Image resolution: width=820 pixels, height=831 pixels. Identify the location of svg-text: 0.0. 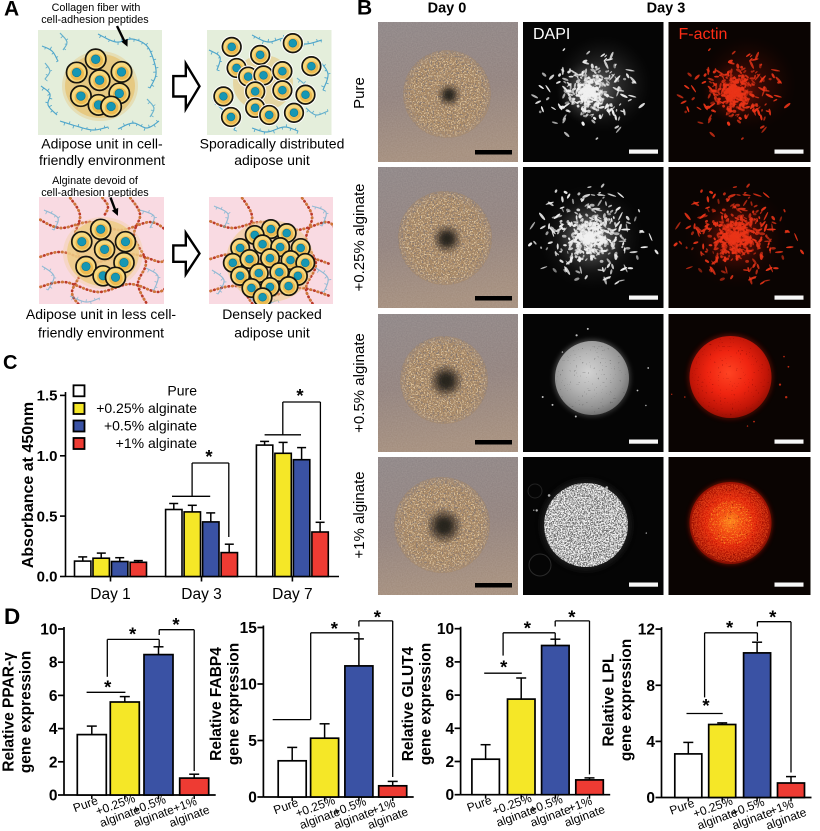
(47, 577).